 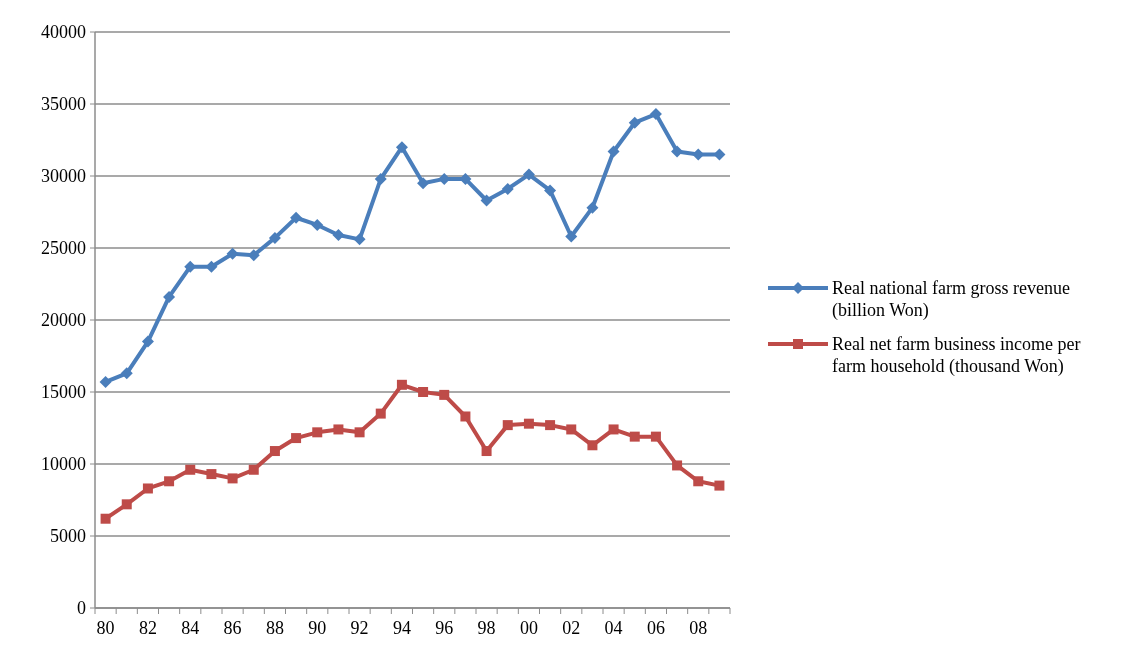 What do you see at coordinates (232, 628) in the screenshot?
I see `x-tick-label: 86` at bounding box center [232, 628].